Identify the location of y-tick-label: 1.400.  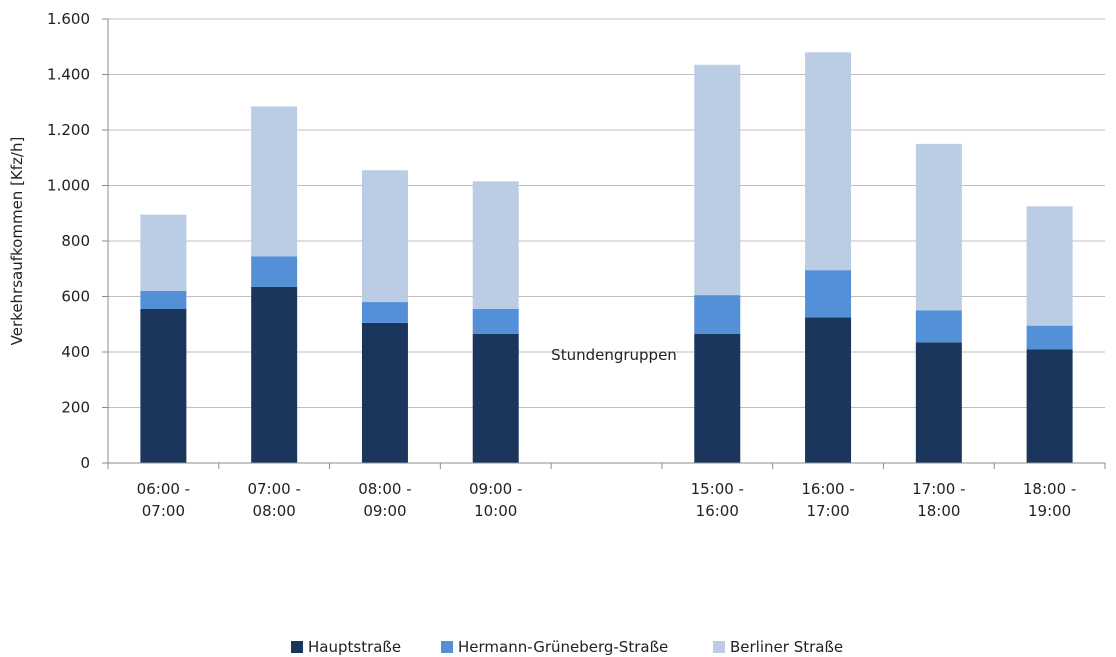
(68, 75).